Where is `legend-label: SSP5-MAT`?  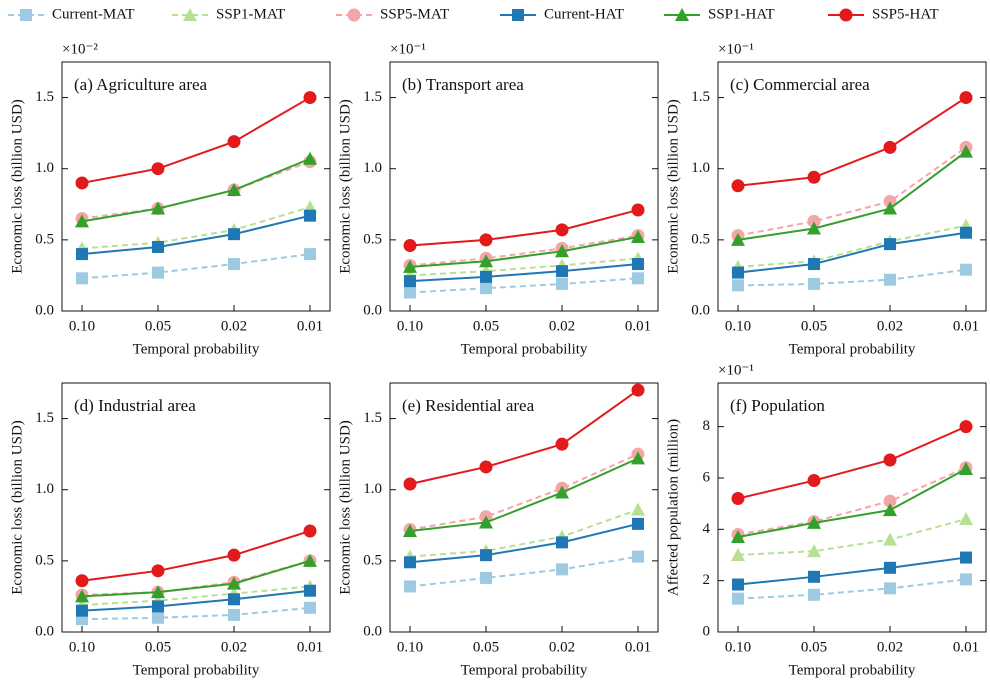 legend-label: SSP5-MAT is located at coordinates (414, 14).